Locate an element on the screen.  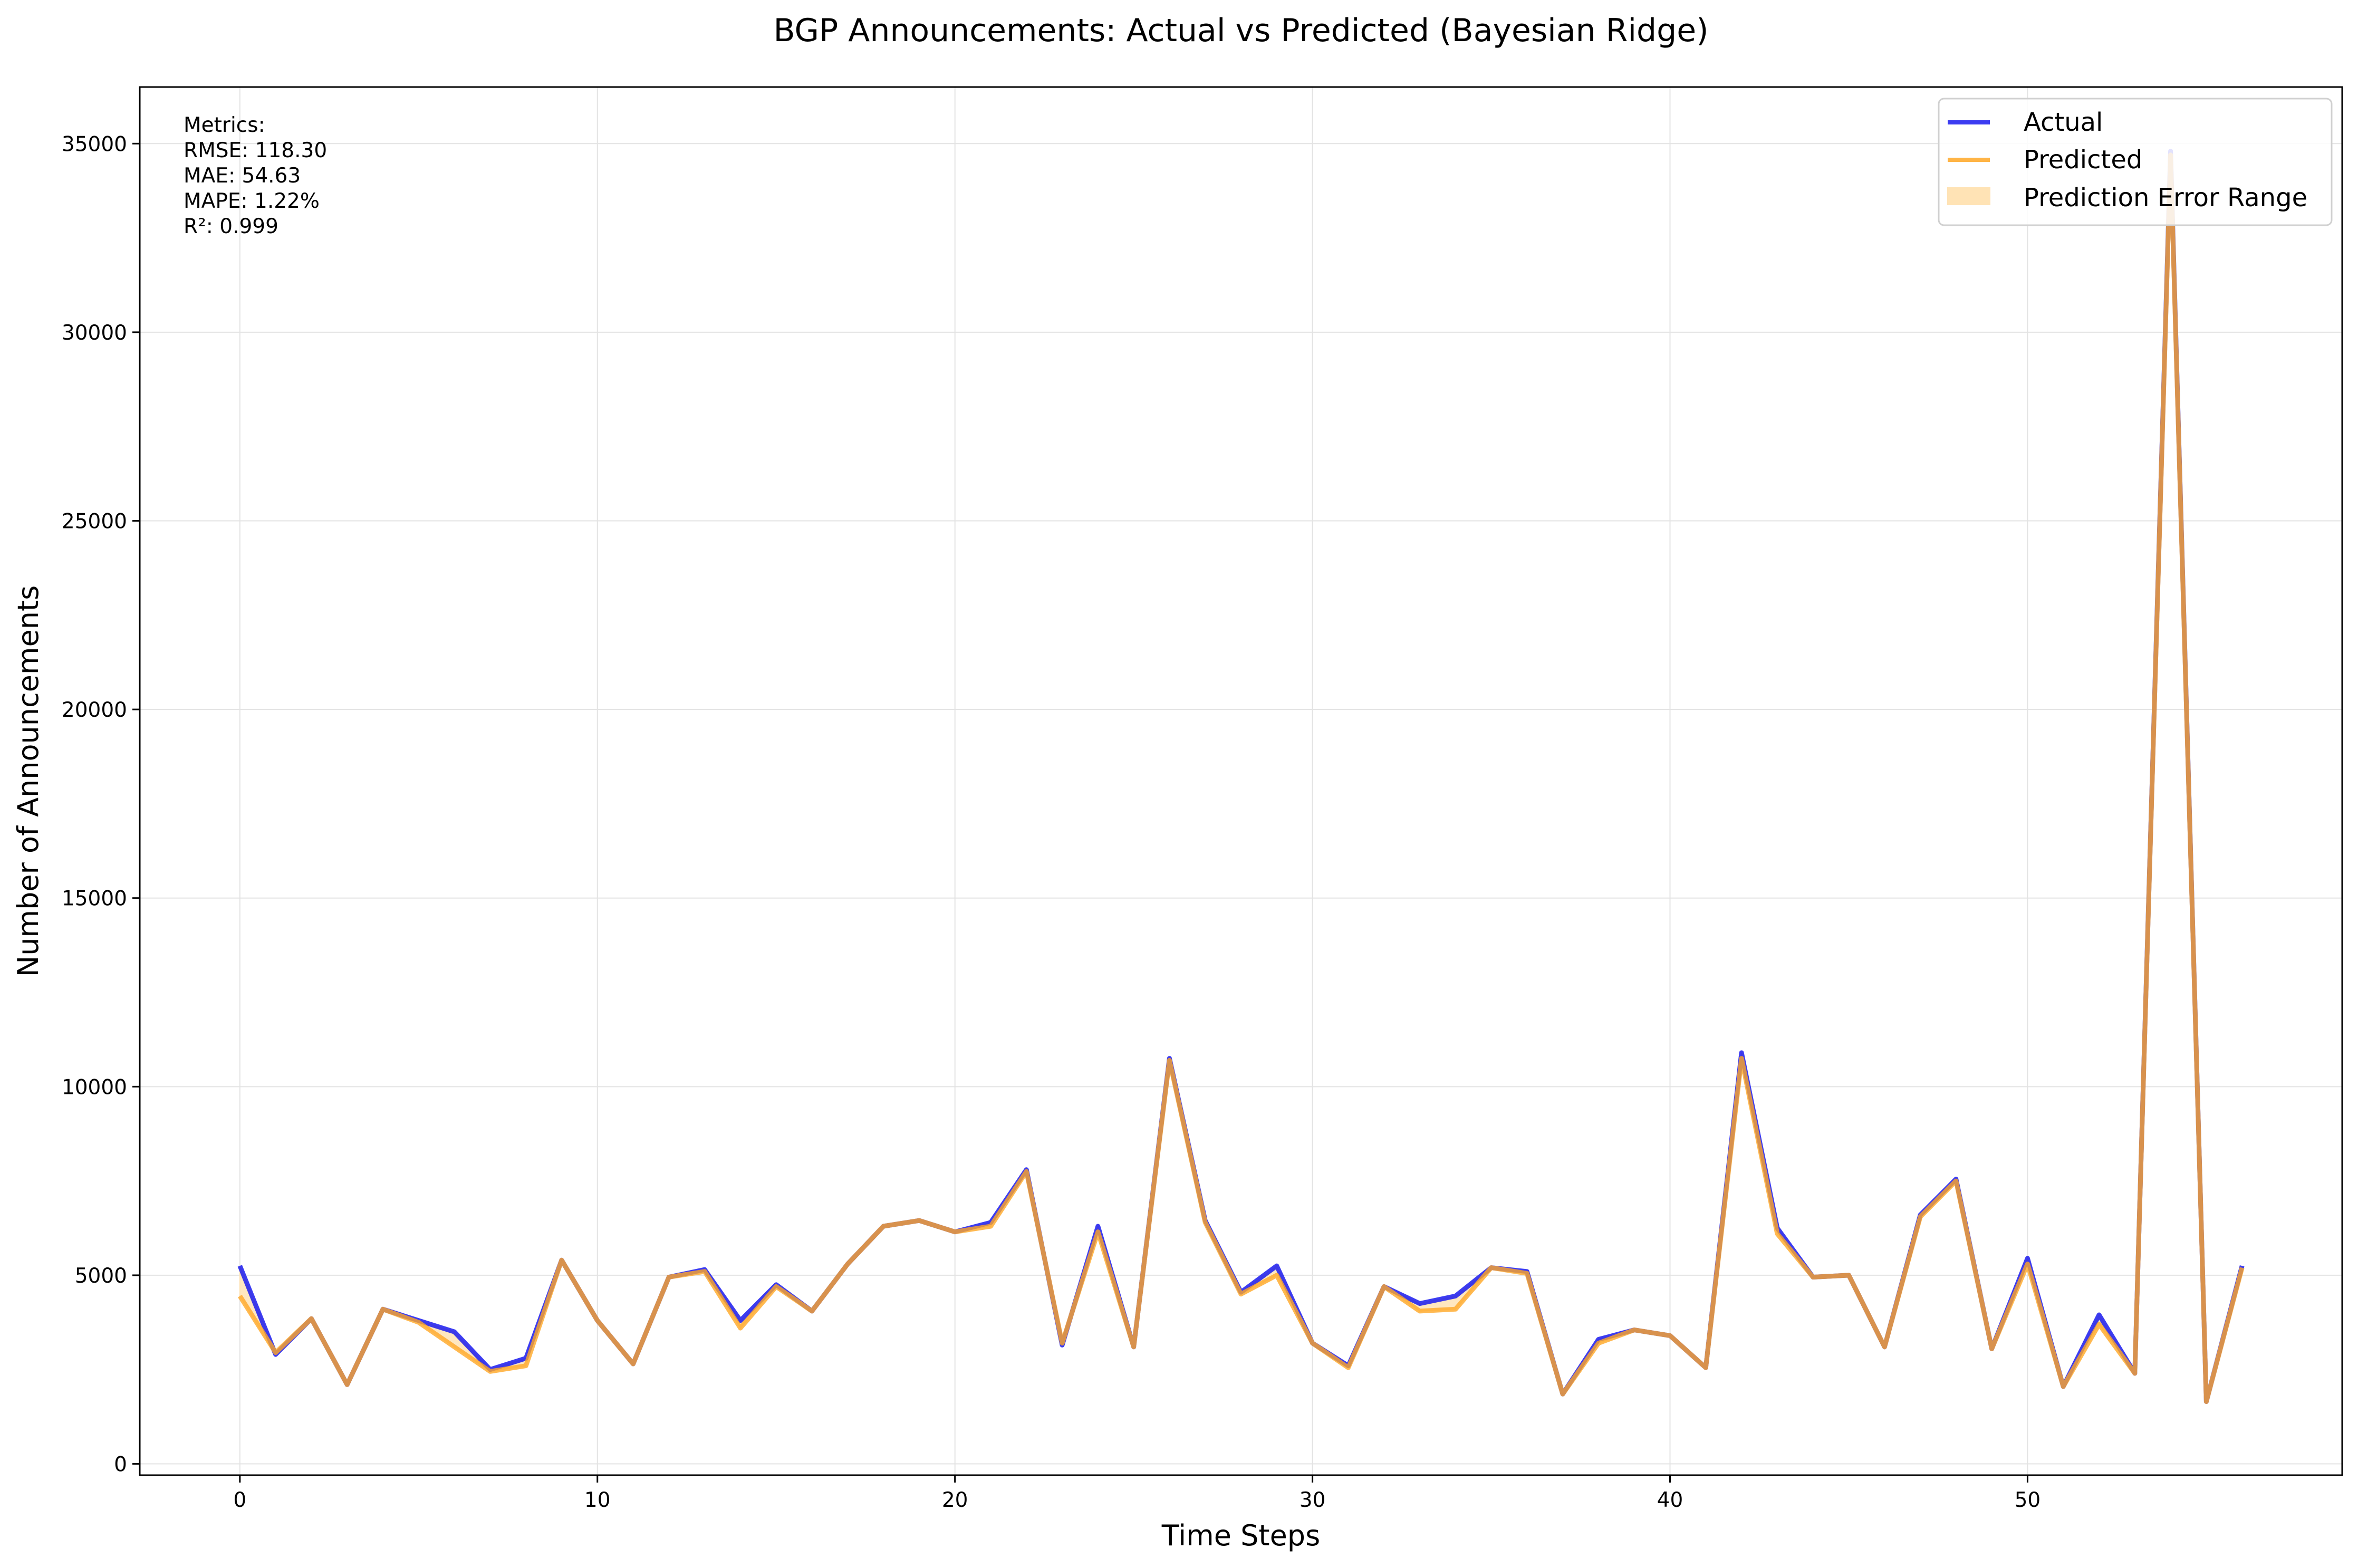
x-tick-label: 10 is located at coordinates (597, 1500).